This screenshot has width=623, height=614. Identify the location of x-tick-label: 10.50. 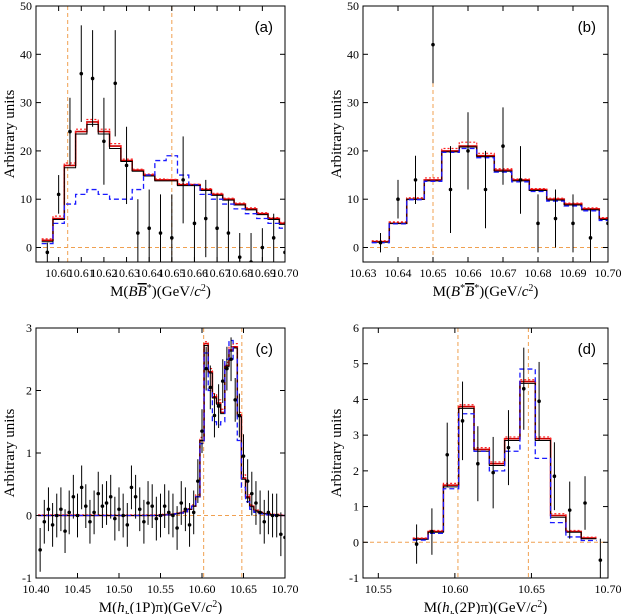
(119, 589).